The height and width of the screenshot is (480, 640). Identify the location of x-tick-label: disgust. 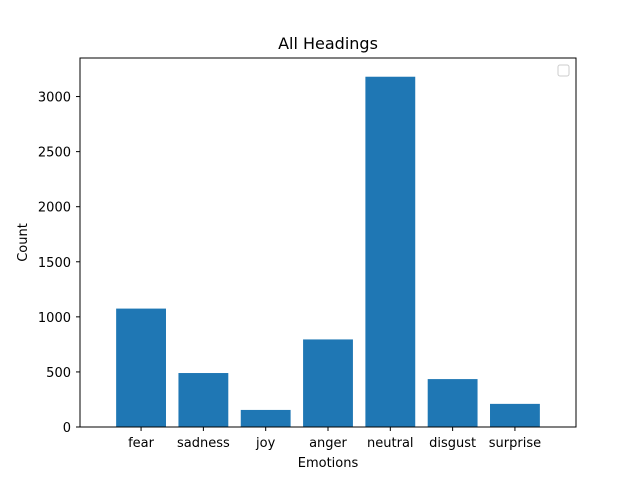
(452, 443).